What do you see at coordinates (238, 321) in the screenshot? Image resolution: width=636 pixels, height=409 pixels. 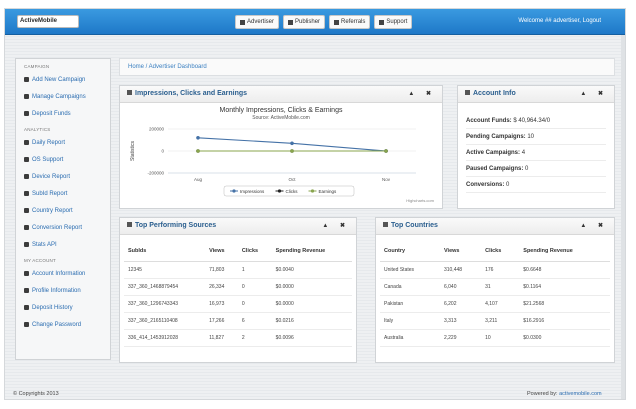 I see `table-row: 337_360_2165110408 17,266 6 $0.0216` at bounding box center [238, 321].